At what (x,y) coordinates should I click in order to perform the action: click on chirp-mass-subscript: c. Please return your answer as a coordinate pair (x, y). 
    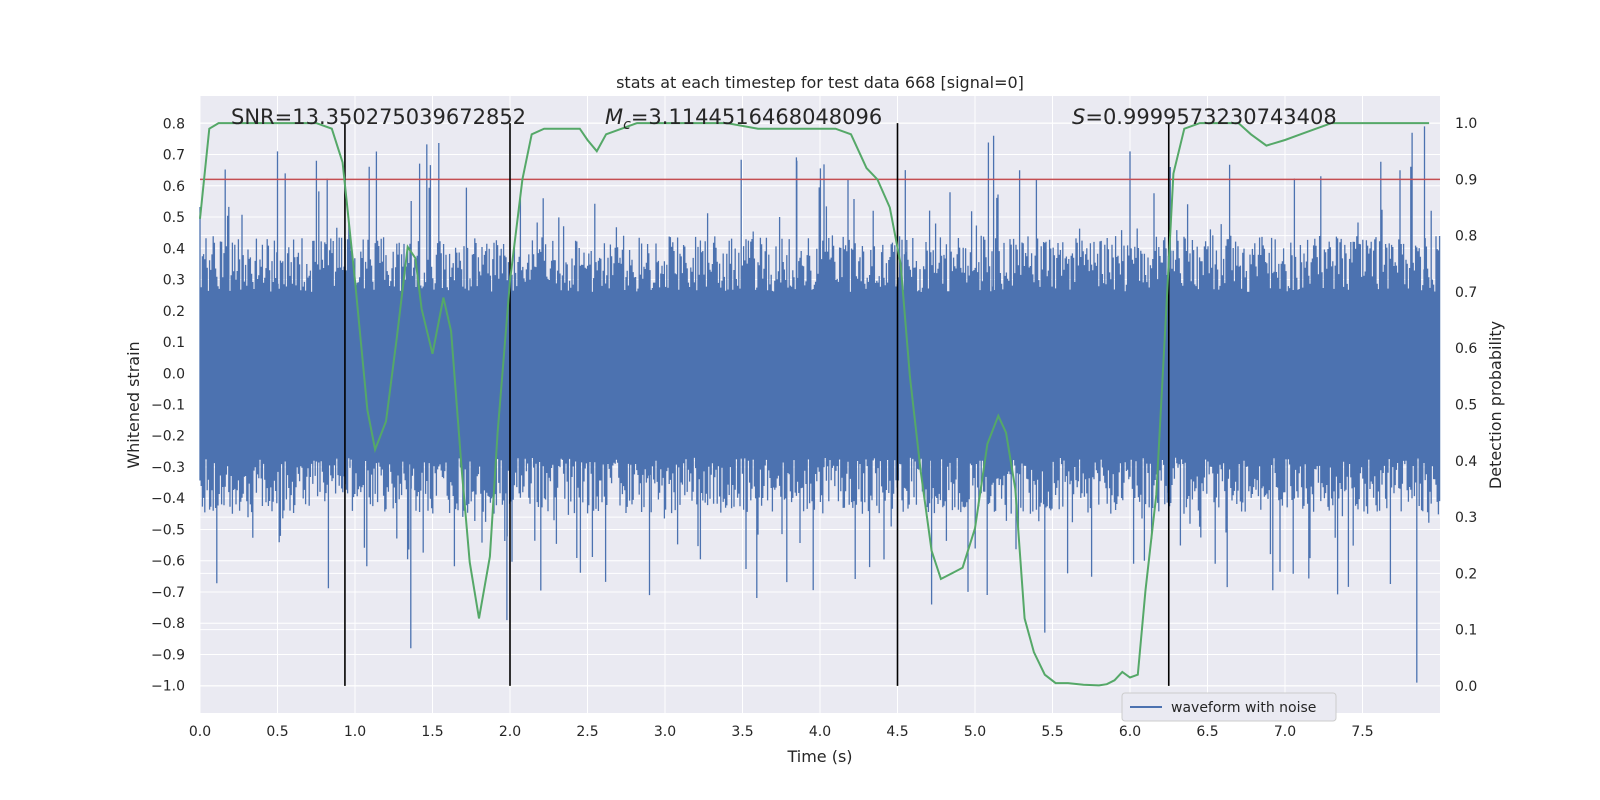
    Looking at the image, I should click on (627, 125).